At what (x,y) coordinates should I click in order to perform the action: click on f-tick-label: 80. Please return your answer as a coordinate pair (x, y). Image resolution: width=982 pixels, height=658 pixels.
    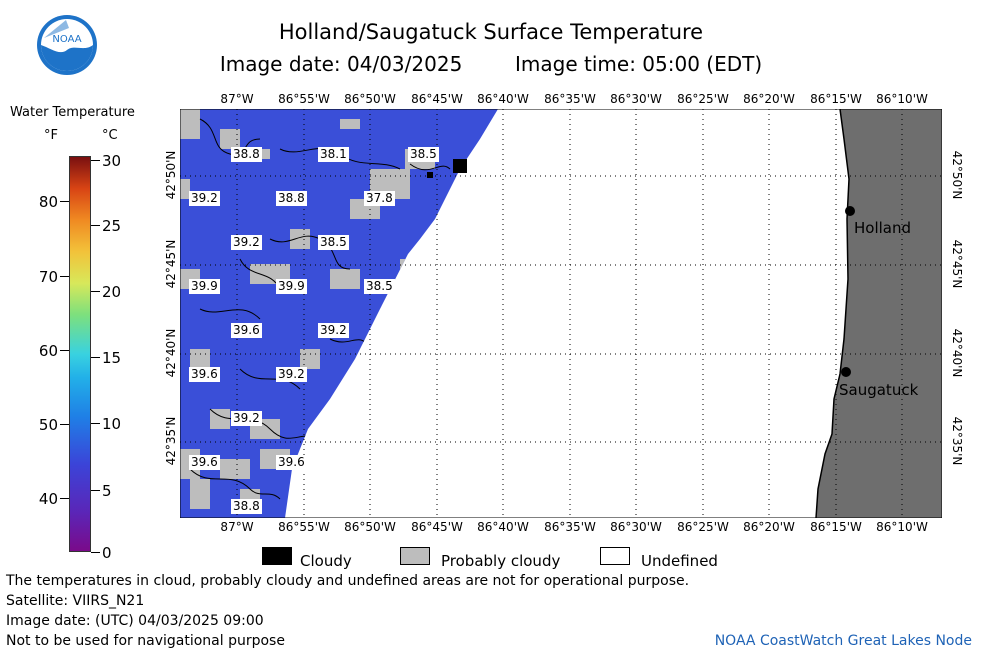
    Looking at the image, I should click on (48, 202).